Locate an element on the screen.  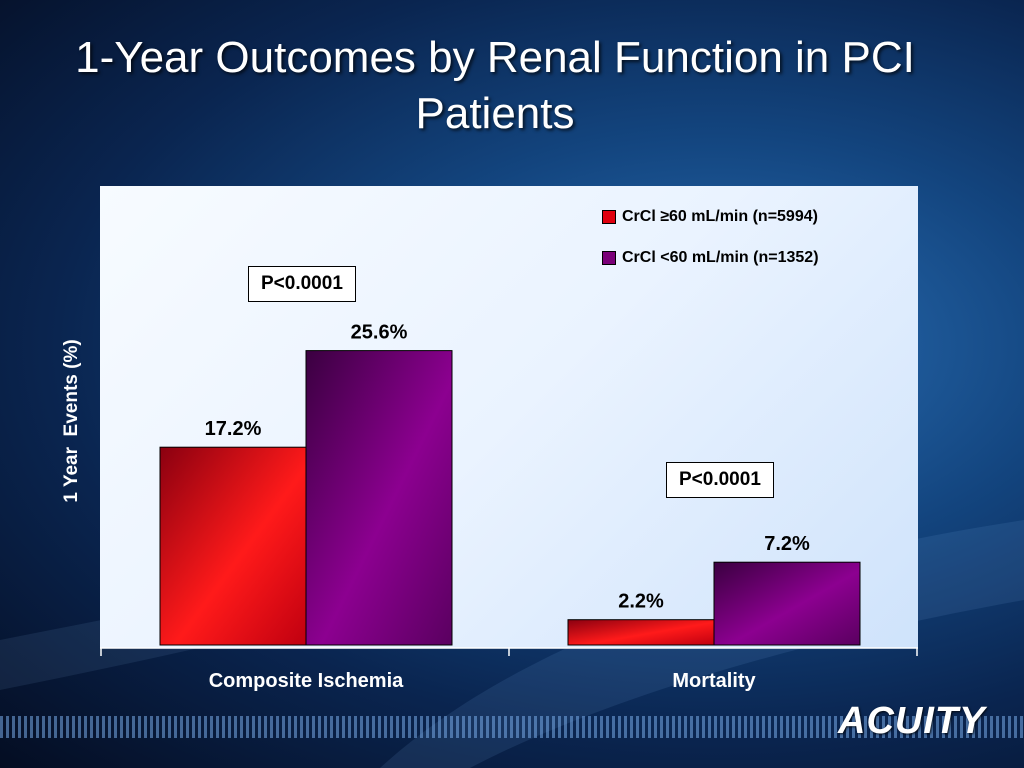
p-value-box-mortality: P<0.0001 is located at coordinates (720, 480).